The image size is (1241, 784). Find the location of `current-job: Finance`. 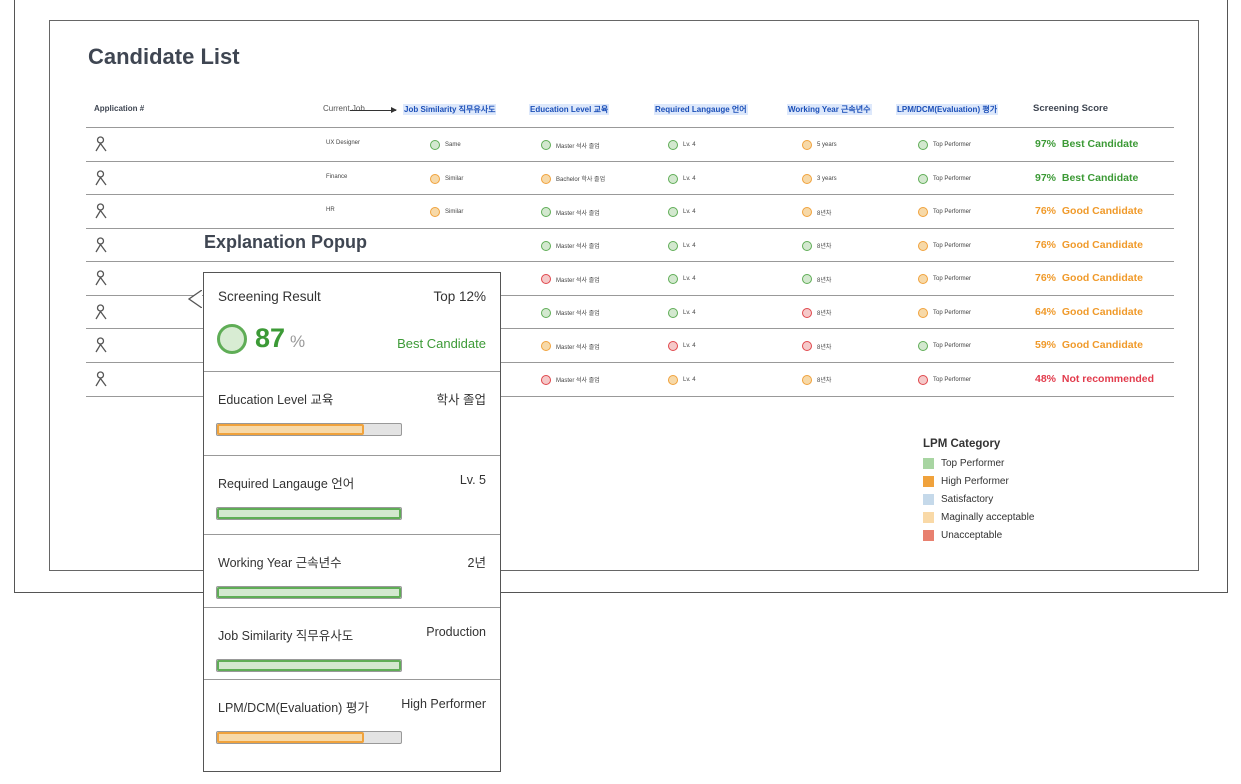

current-job: Finance is located at coordinates (337, 176).